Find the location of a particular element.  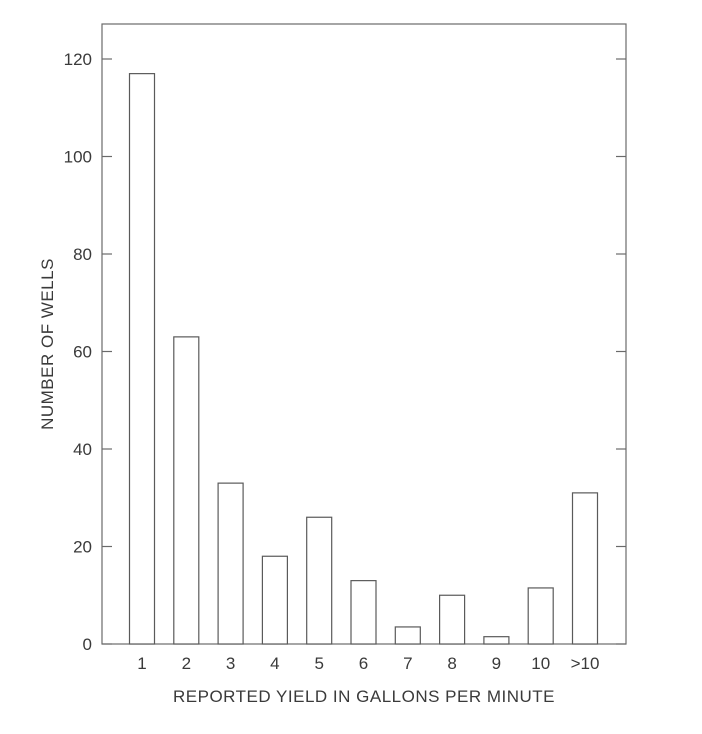

y-tick-label: 40 is located at coordinates (82, 449).